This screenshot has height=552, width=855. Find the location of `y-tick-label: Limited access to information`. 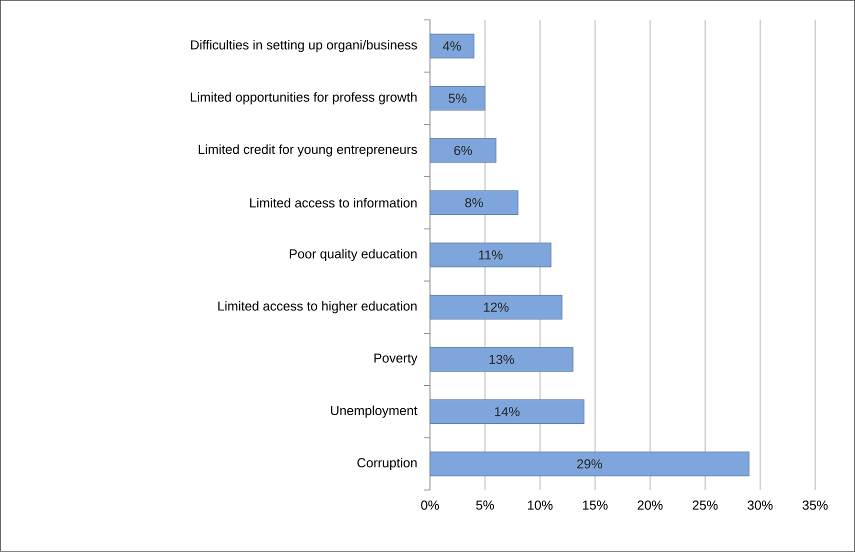

y-tick-label: Limited access to information is located at coordinates (333, 203).